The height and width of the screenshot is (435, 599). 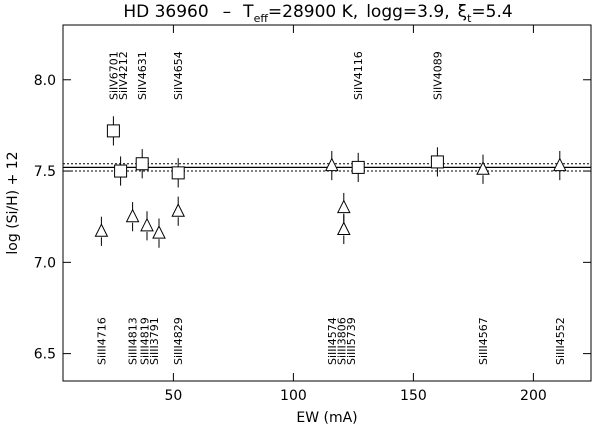 I want to click on y-tick-label: 7.0, so click(x=45, y=263).